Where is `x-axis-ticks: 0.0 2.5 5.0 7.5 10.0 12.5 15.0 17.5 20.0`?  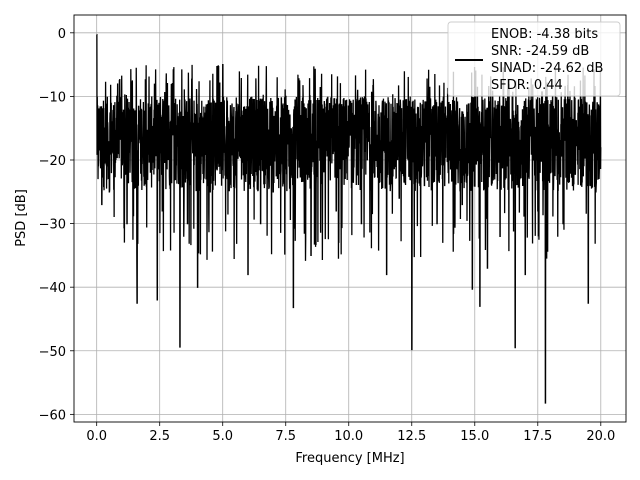 x-axis-ticks: 0.0 2.5 5.0 7.5 10.0 12.5 15.0 17.5 20.0 is located at coordinates (350, 433).